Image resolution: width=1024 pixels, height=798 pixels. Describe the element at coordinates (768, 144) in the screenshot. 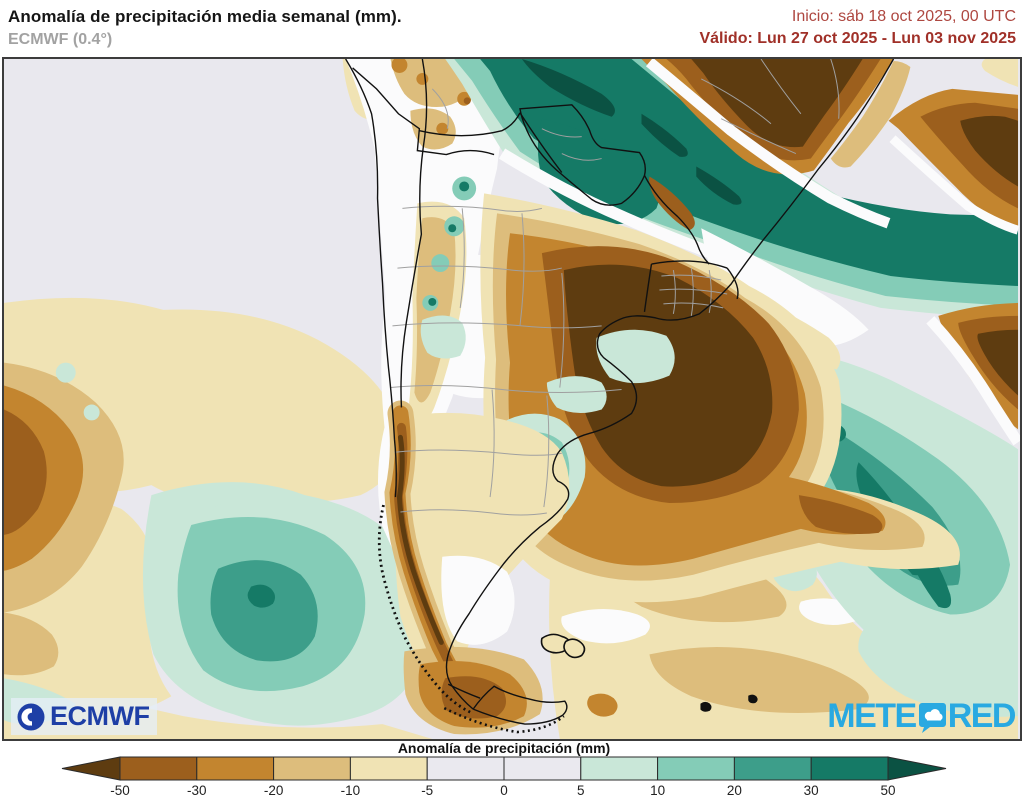

I see `white-gap-ne` at that location.